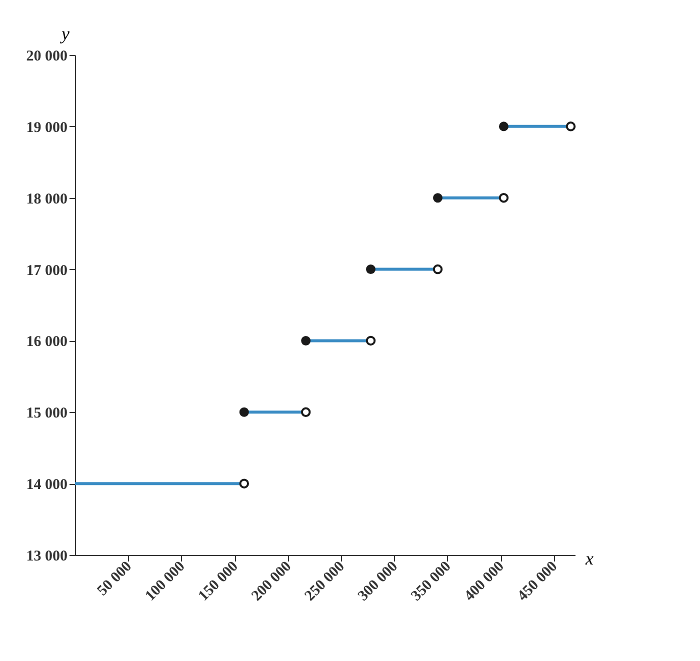 Image resolution: width=700 pixels, height=661 pixels. I want to click on y-tick-label: 19 000, so click(47, 128).